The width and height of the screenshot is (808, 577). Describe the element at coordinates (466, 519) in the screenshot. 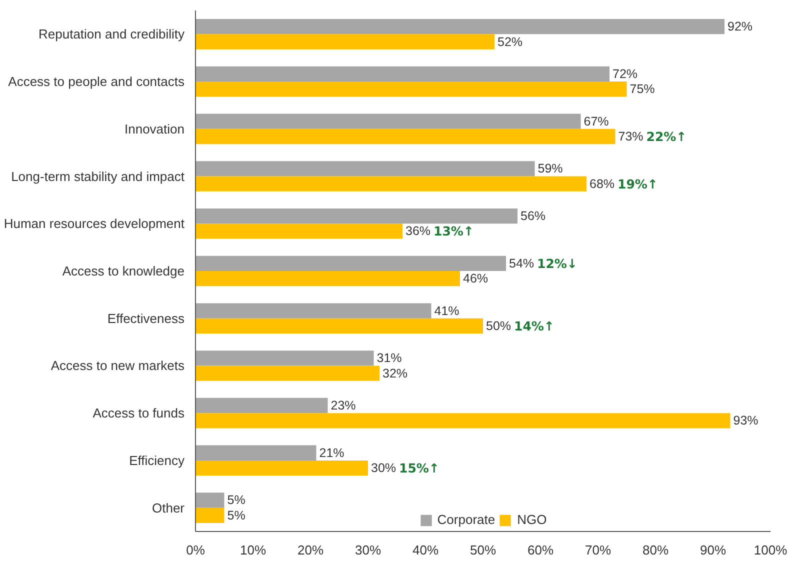

I see `legend-label: Corporate` at that location.